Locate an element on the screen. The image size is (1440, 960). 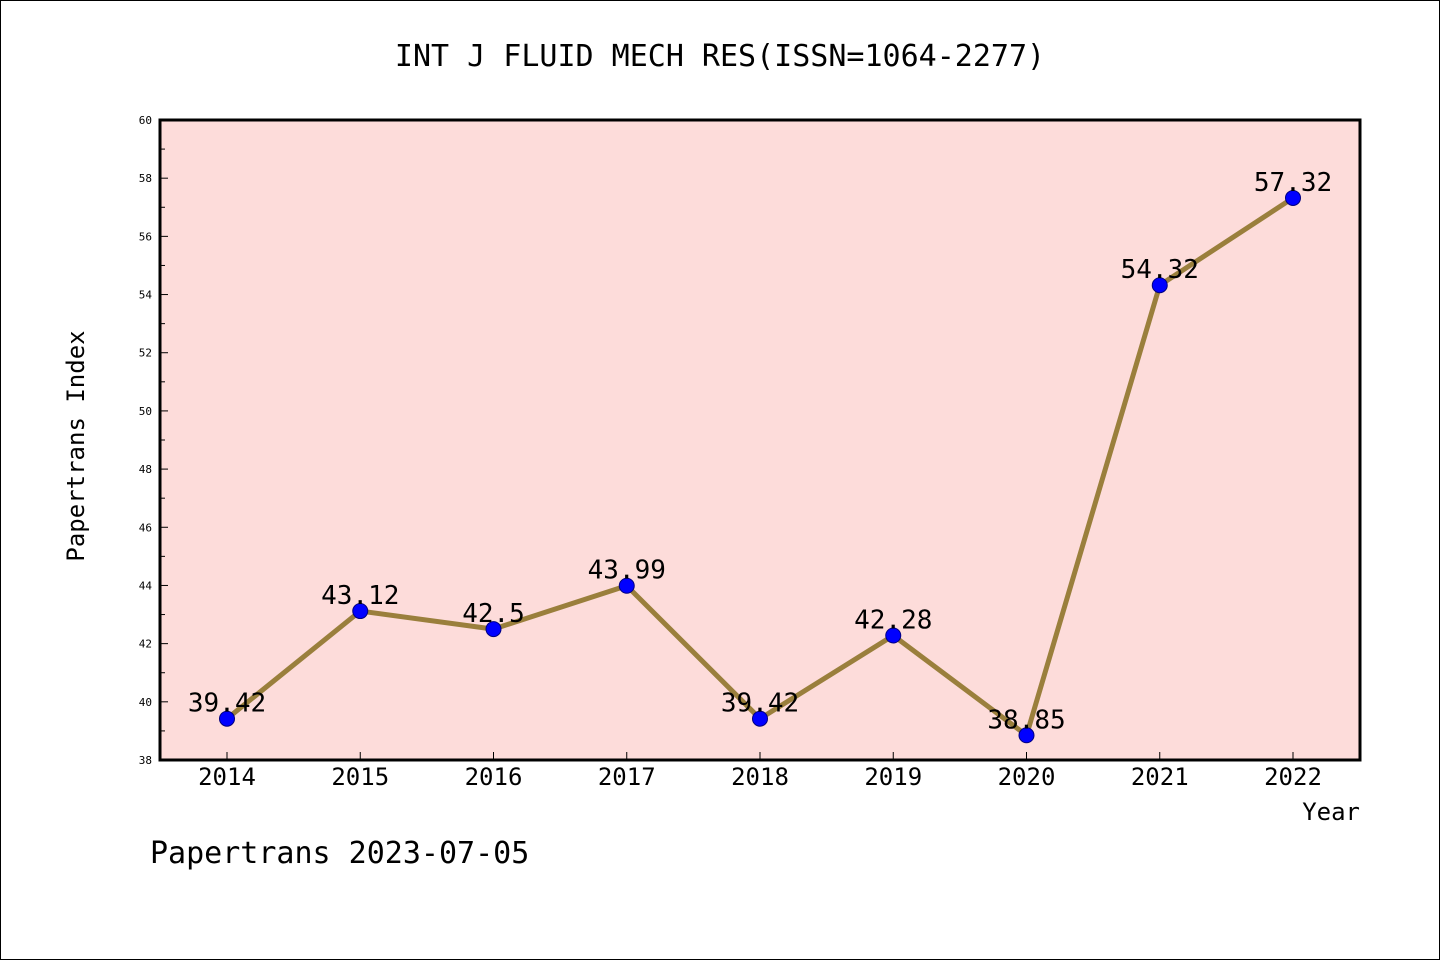
x-tick-label: 2018 is located at coordinates (760, 777).